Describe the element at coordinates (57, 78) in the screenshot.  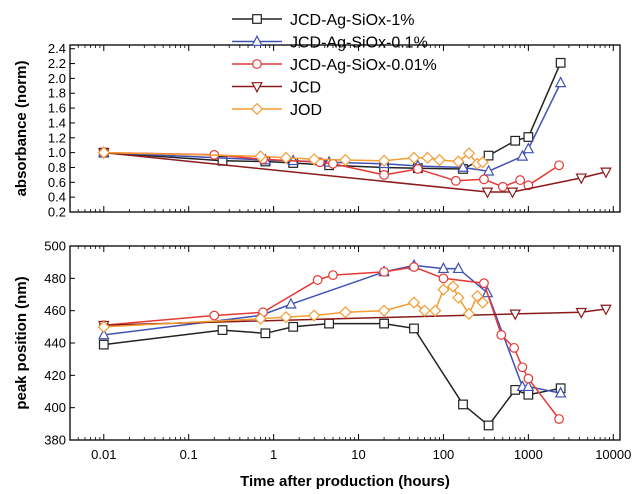
I see `y-tick-label: 2.0` at that location.